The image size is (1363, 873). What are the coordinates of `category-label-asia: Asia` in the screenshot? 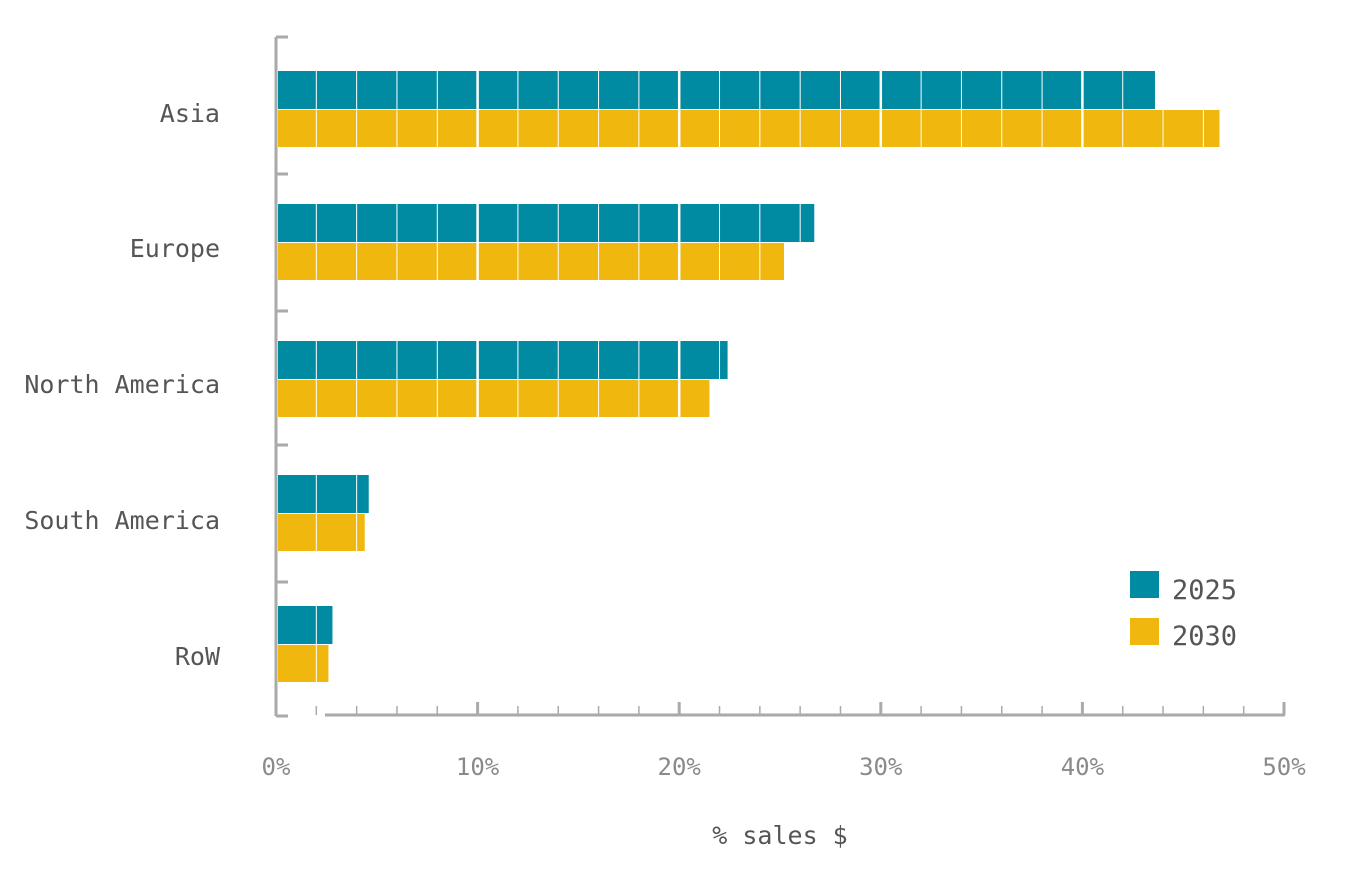 It's located at (190, 113).